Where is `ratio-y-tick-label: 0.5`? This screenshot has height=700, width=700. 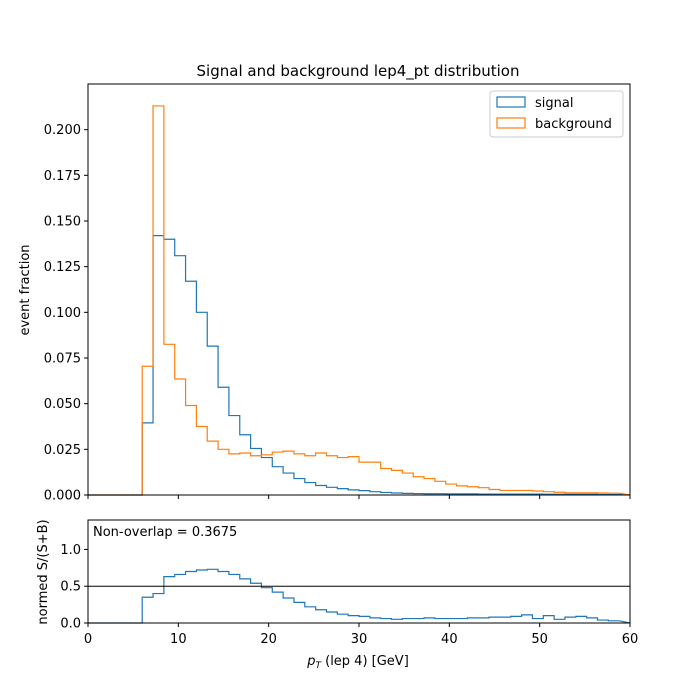 ratio-y-tick-label: 0.5 is located at coordinates (70, 587).